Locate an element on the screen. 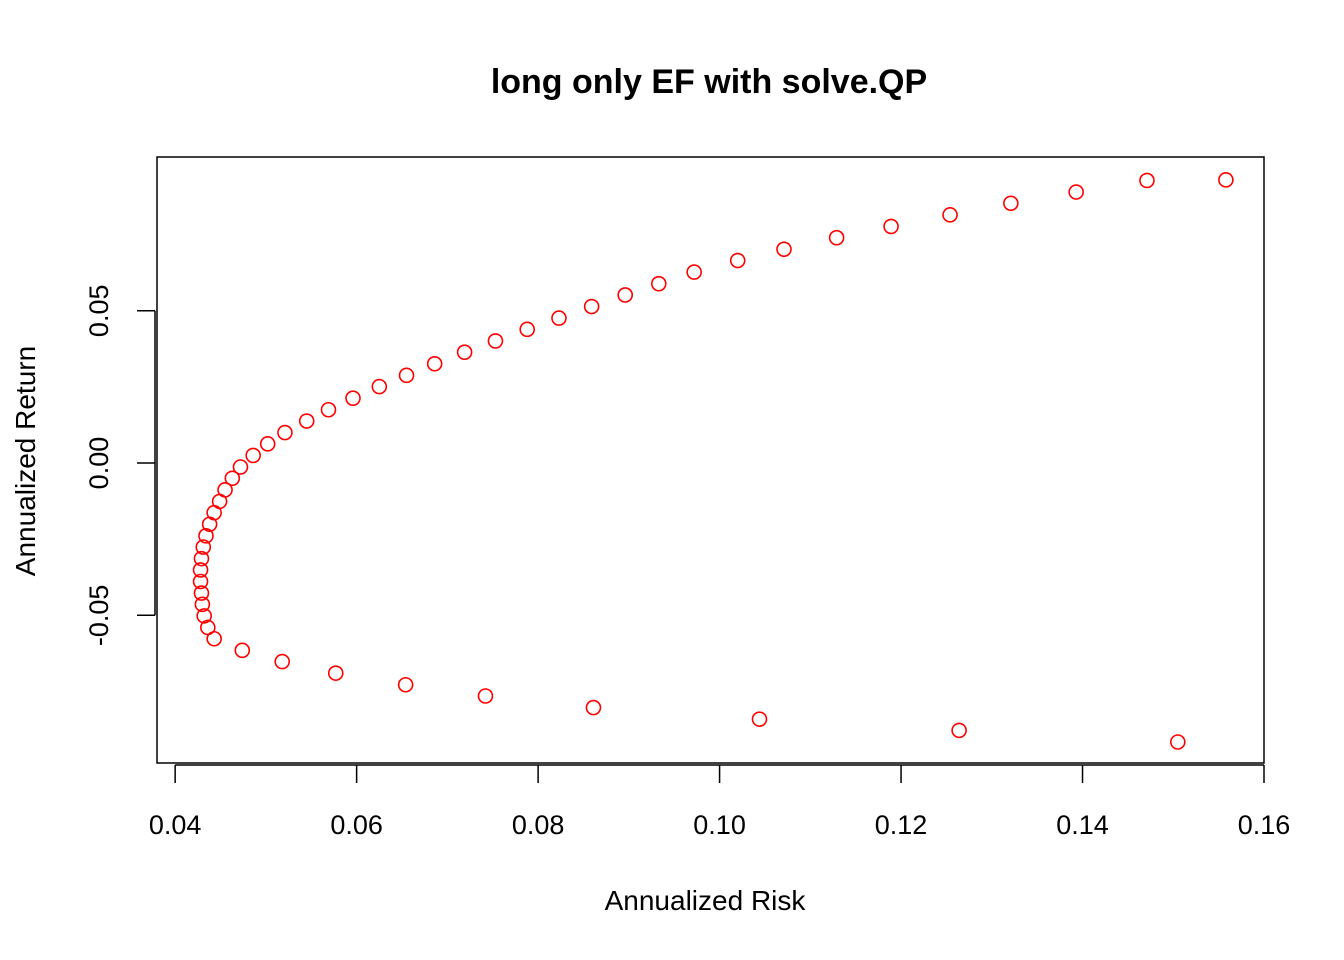 This screenshot has height=960, width=1344. x-axis: 0.04 0.06 0.08 0.10 0.12 0.14 0.16 is located at coordinates (720, 802).